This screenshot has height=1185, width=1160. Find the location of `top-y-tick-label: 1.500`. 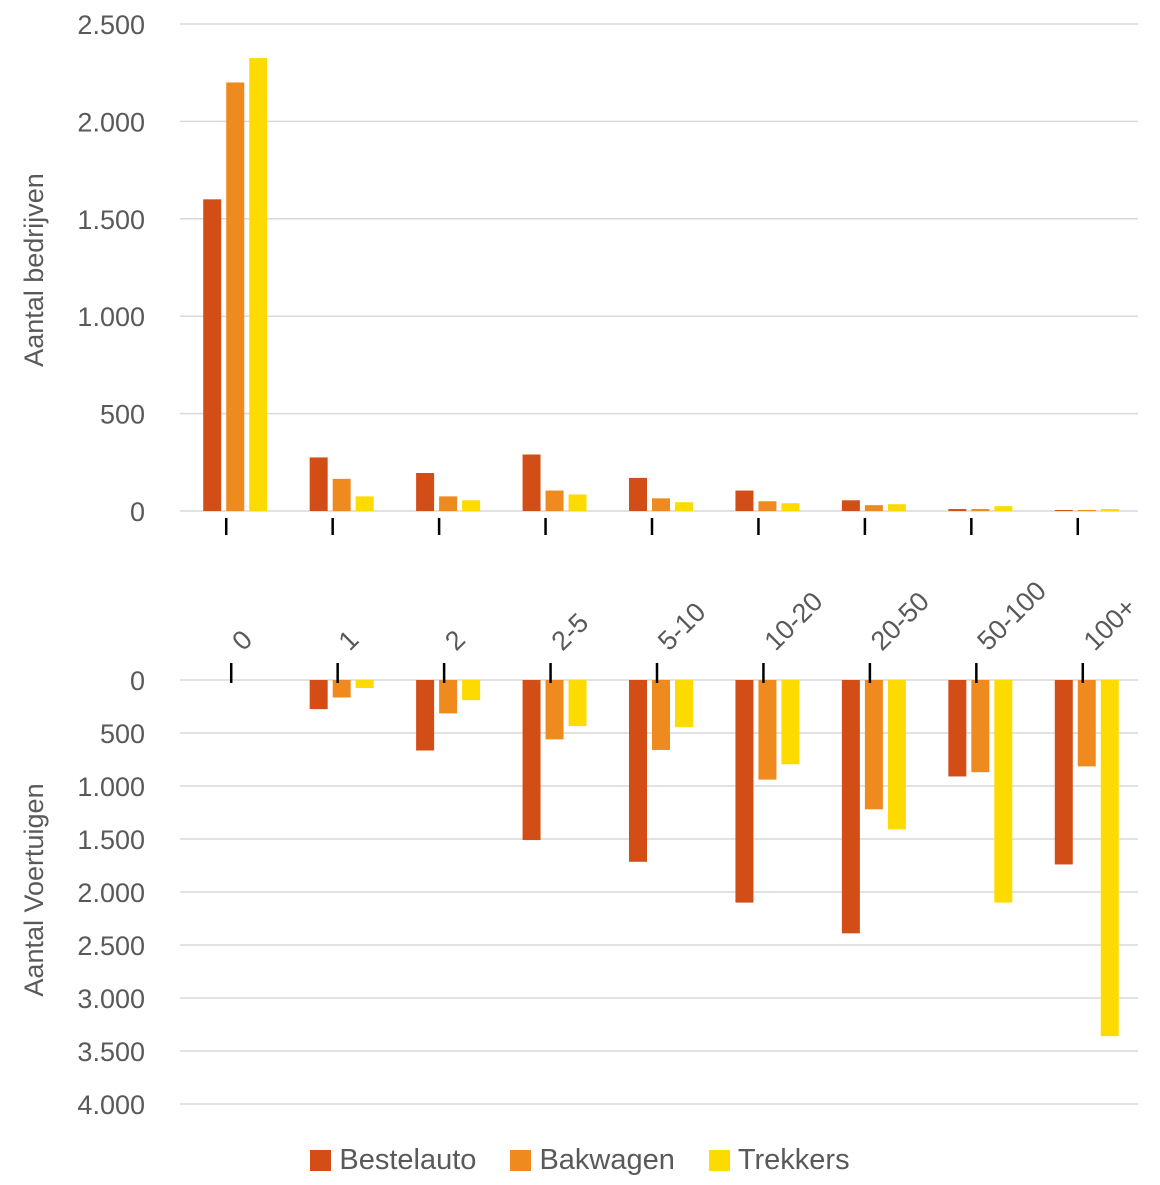

top-y-tick-label: 1.500 is located at coordinates (111, 220).